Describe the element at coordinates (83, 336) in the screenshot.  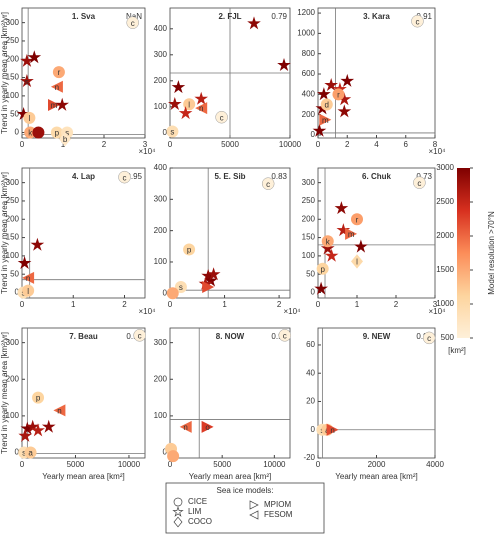
I see `panel-title: 7. Beau` at that location.